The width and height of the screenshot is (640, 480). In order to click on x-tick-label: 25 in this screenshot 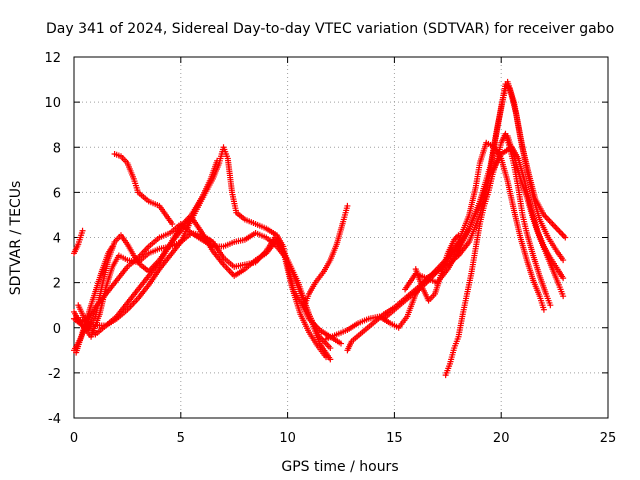, I will do `click(608, 438)`.